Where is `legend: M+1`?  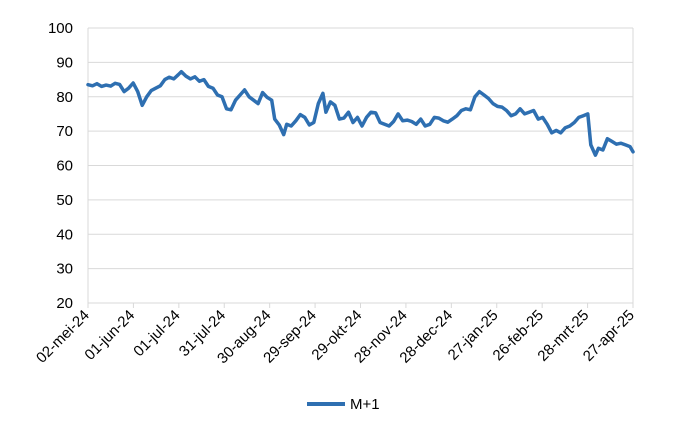 legend: M+1 is located at coordinates (343, 404).